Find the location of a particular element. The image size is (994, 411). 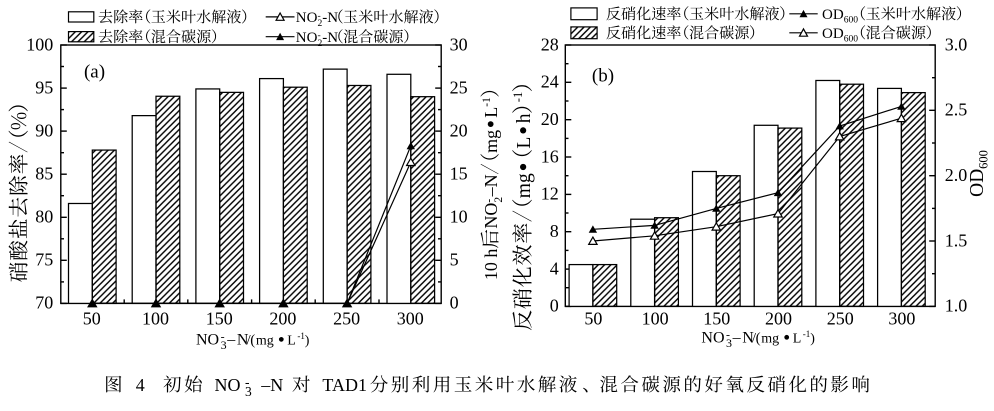

svg-text: 24 is located at coordinates (550, 82).